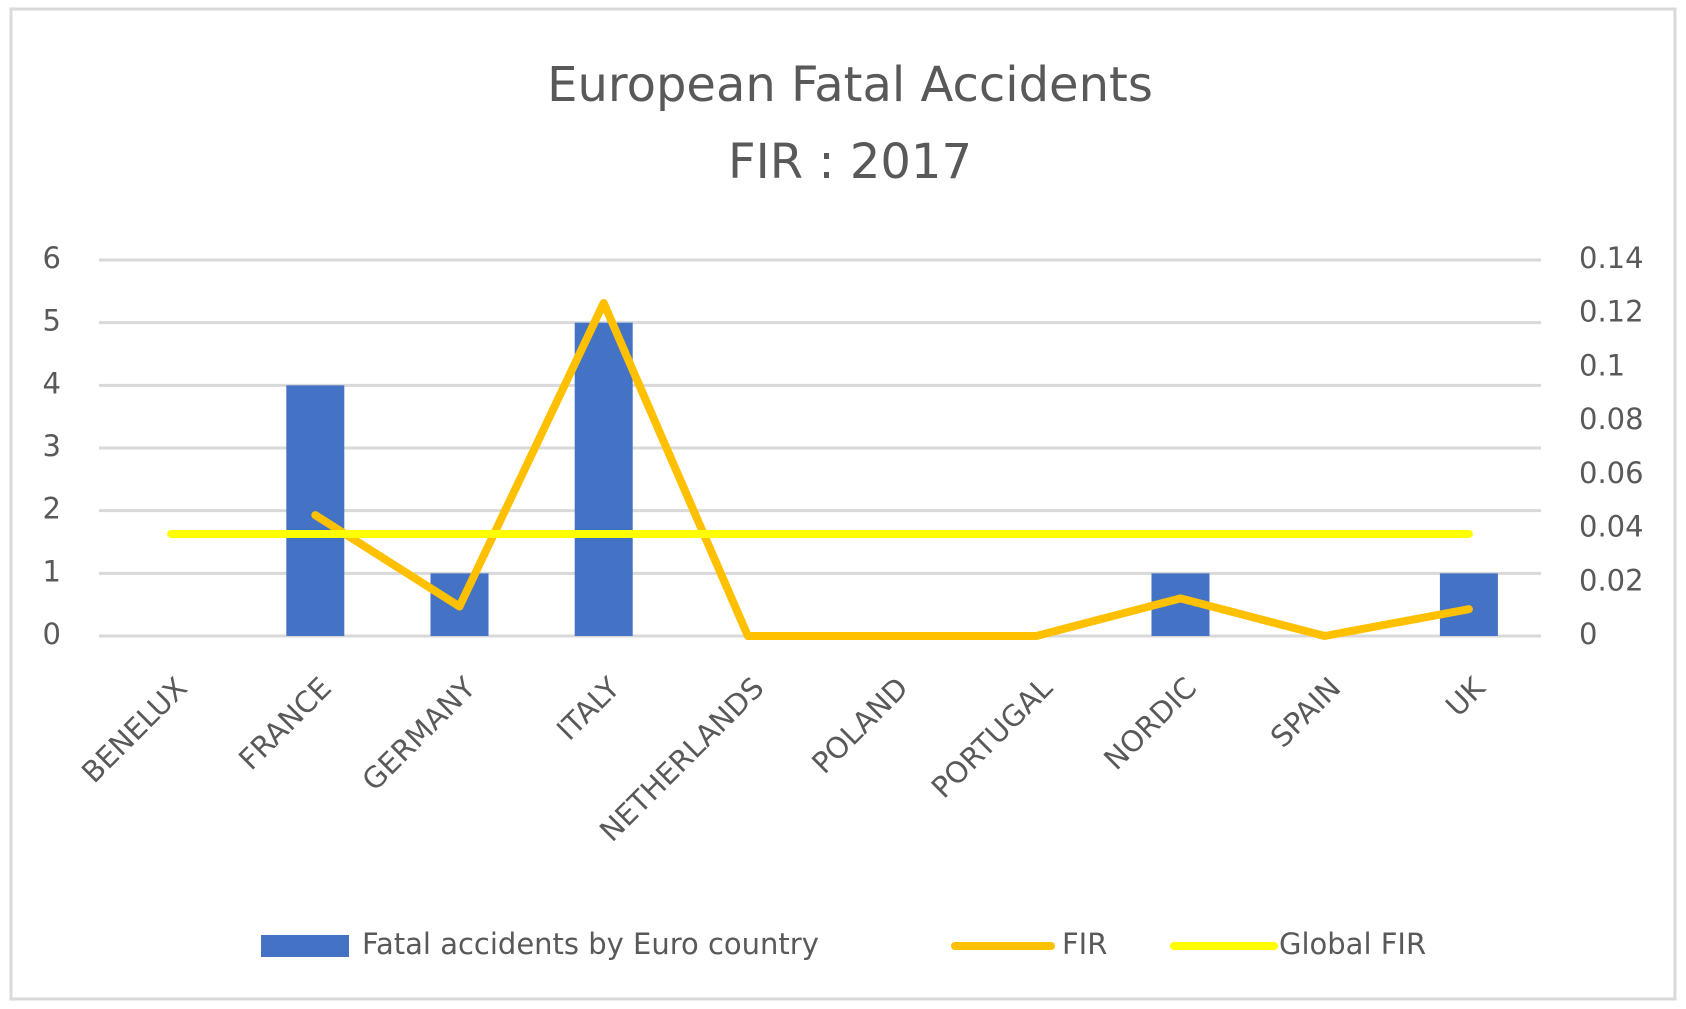 This screenshot has height=1009, width=1686. Describe the element at coordinates (850, 162) in the screenshot. I see `chart-subtitle: FIR : 2017` at that location.